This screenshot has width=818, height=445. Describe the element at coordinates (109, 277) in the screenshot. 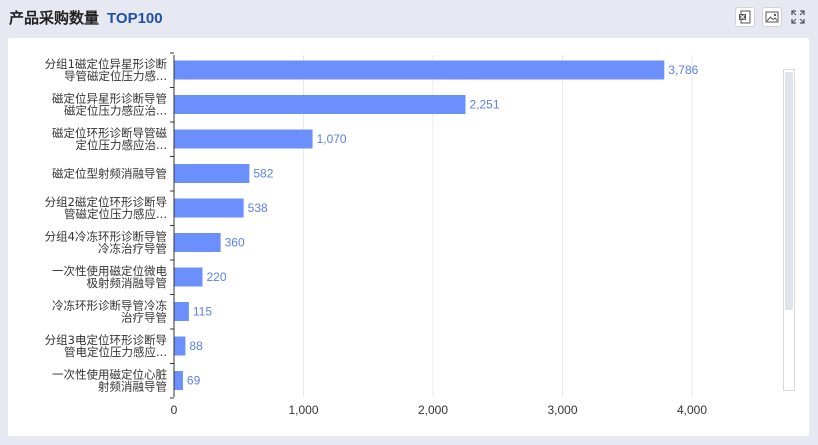

I see `category-label: 一次性使用磁定位微电极射频消融导管` at that location.